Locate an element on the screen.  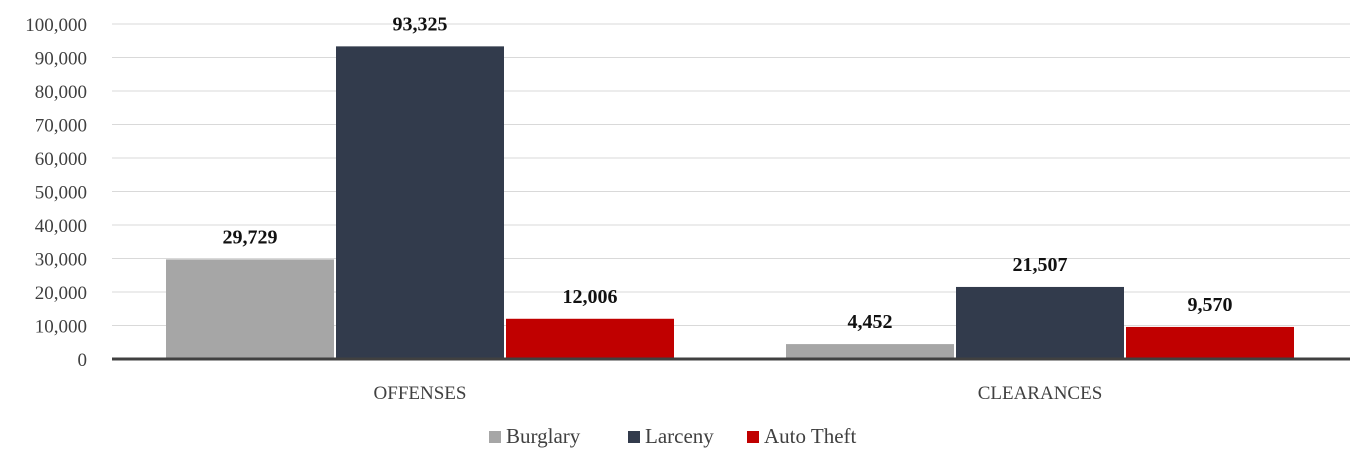
y-tick-label: 10,000 is located at coordinates (61, 327).